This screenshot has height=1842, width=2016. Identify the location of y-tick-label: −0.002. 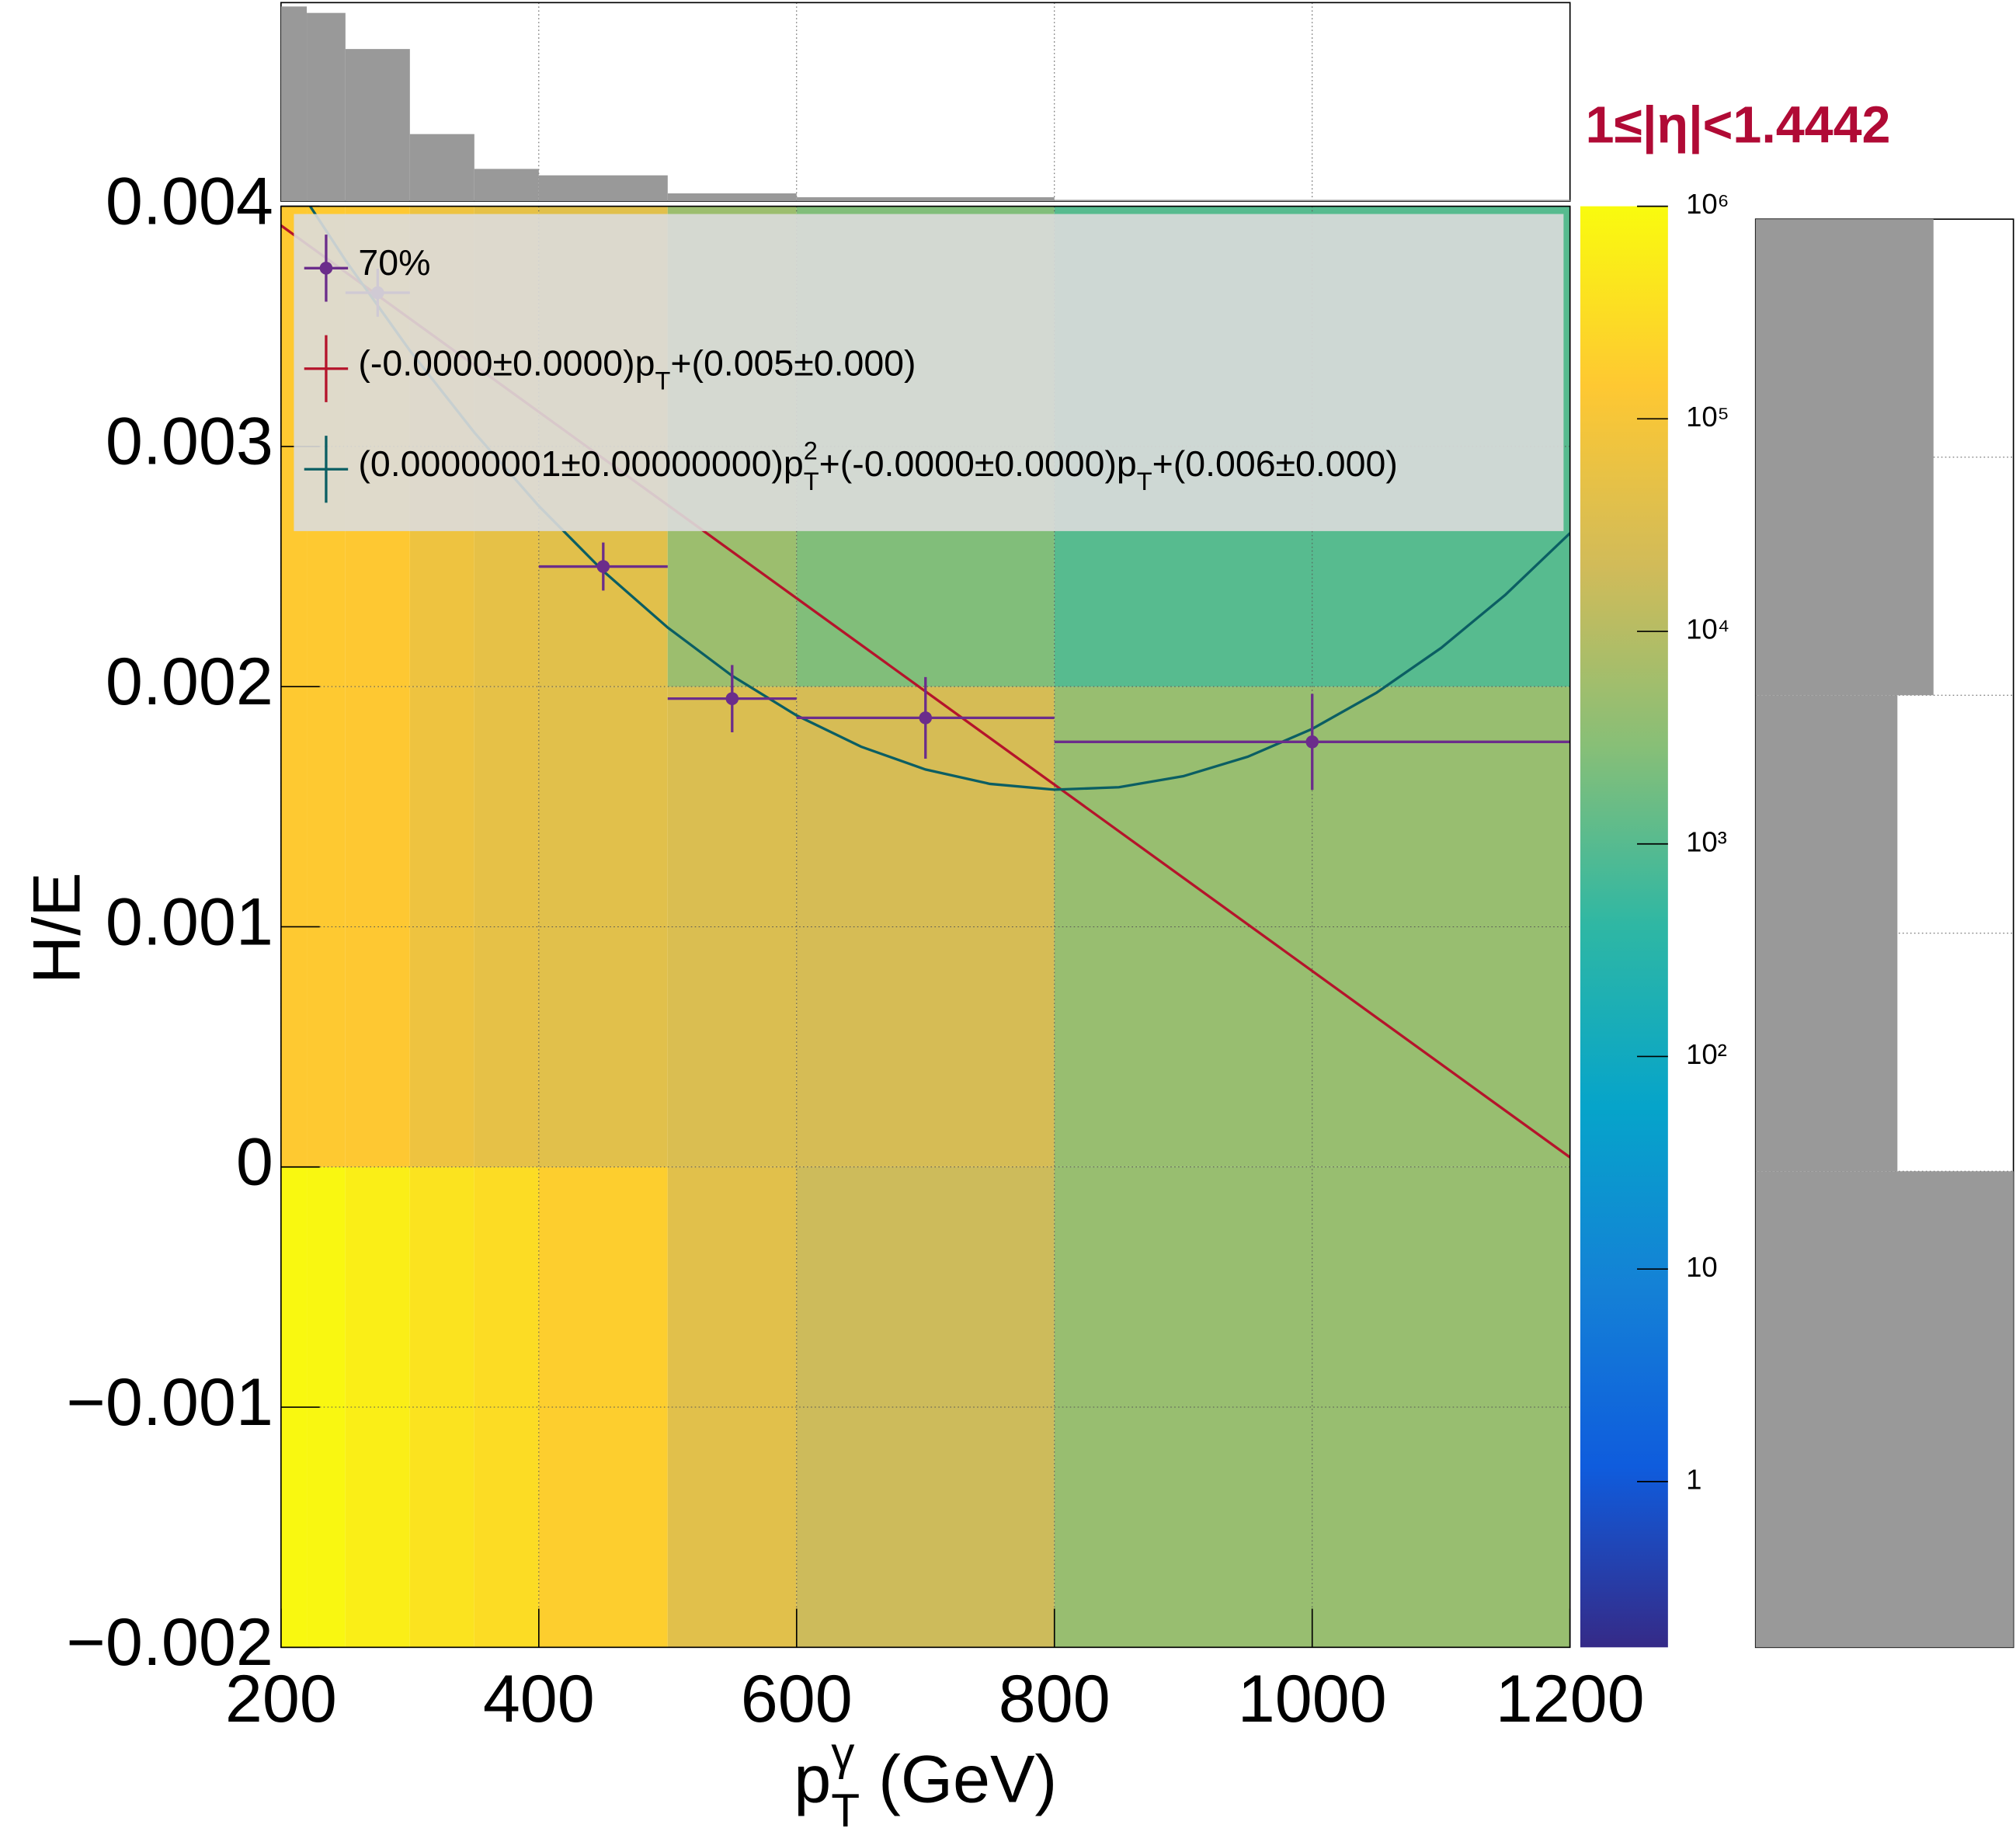
(170, 1643).